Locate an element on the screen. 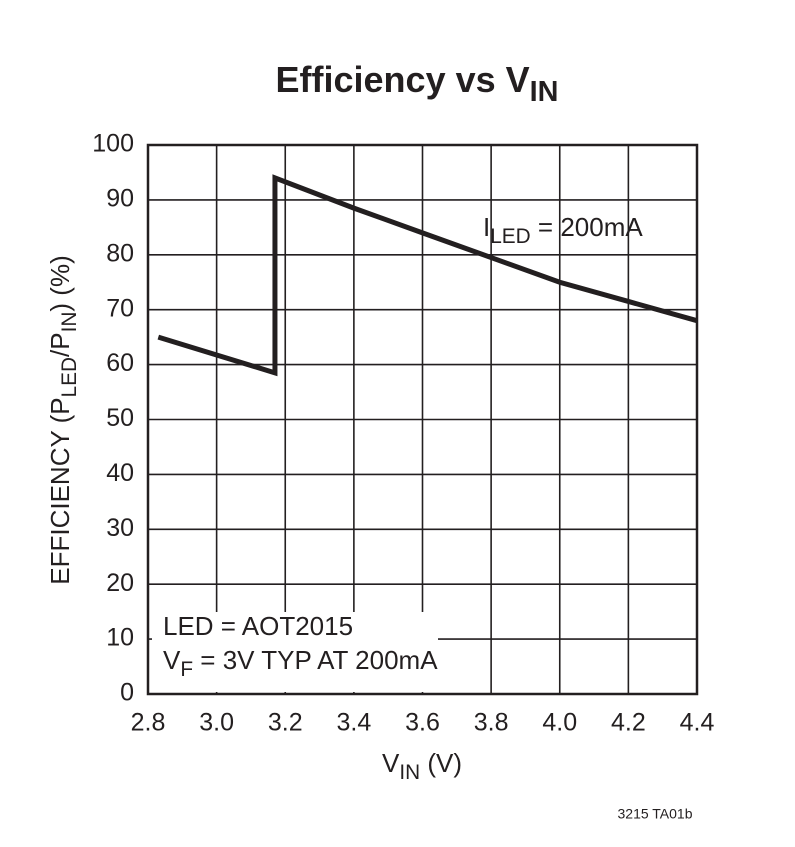 The height and width of the screenshot is (847, 795). annotation: LED = AOT2015 is located at coordinates (258, 626).